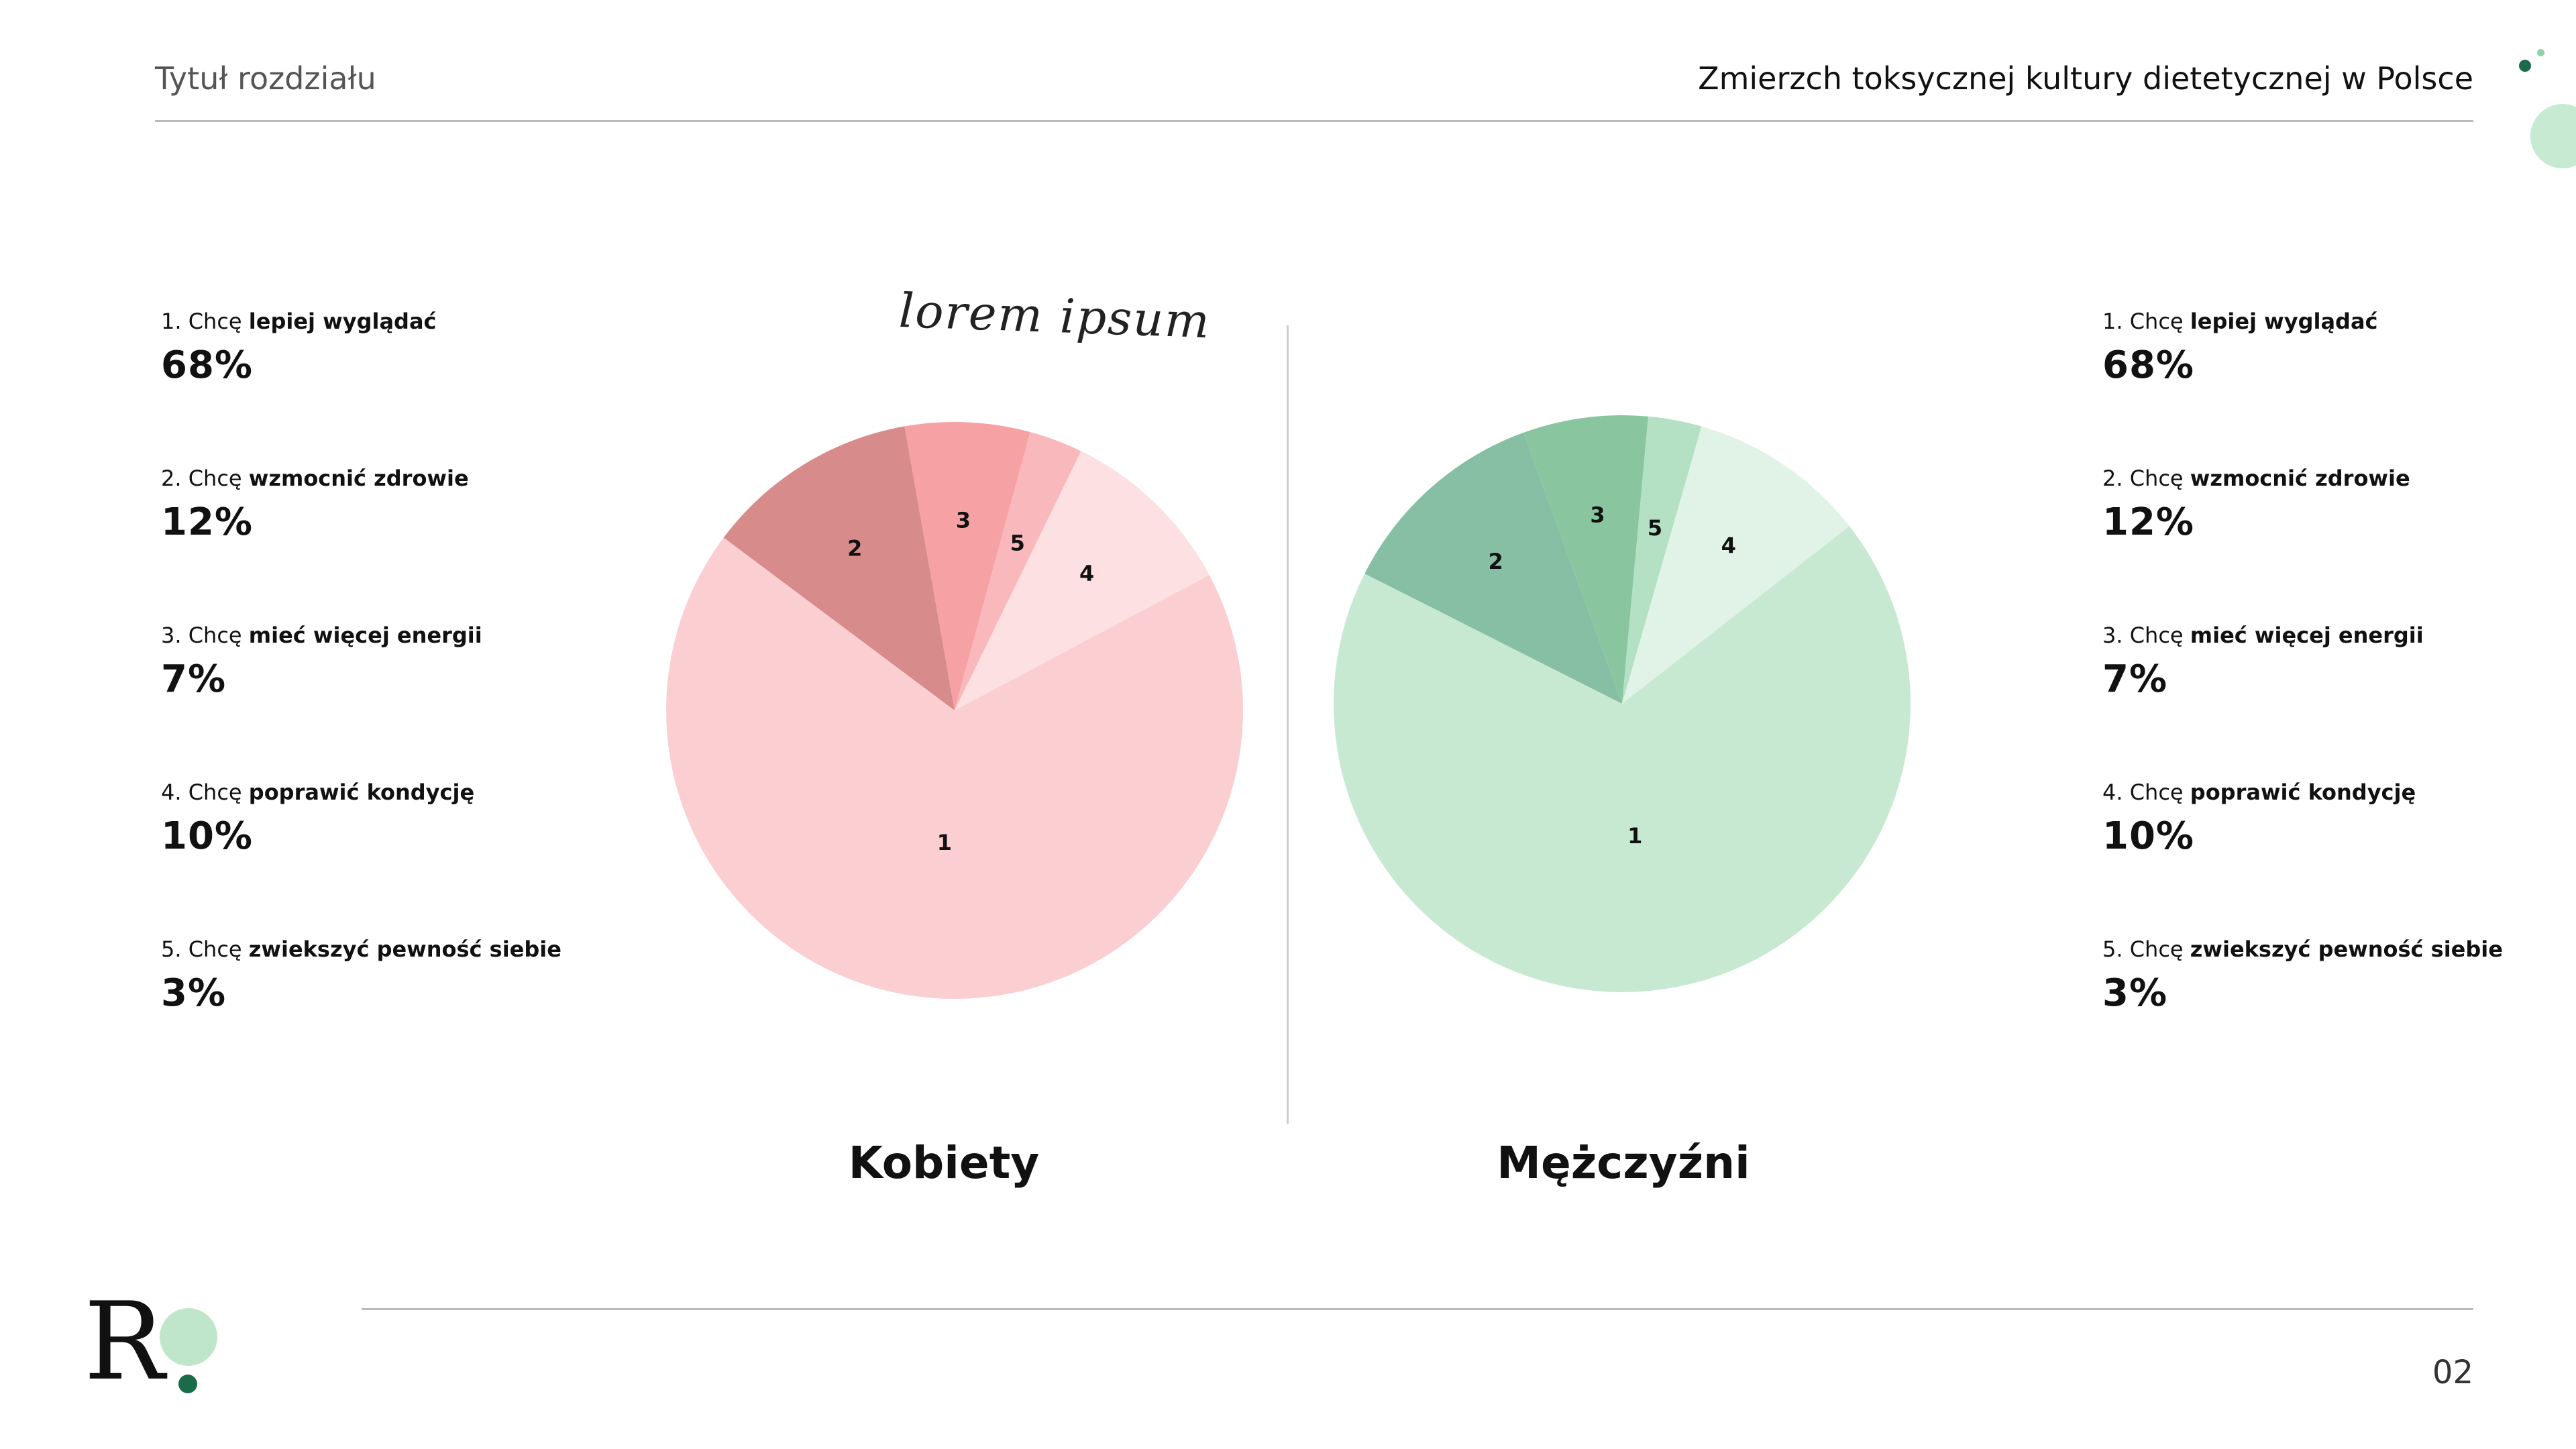  What do you see at coordinates (1055, 316) in the screenshot?
I see `annotation-text: lorem ipsum` at bounding box center [1055, 316].